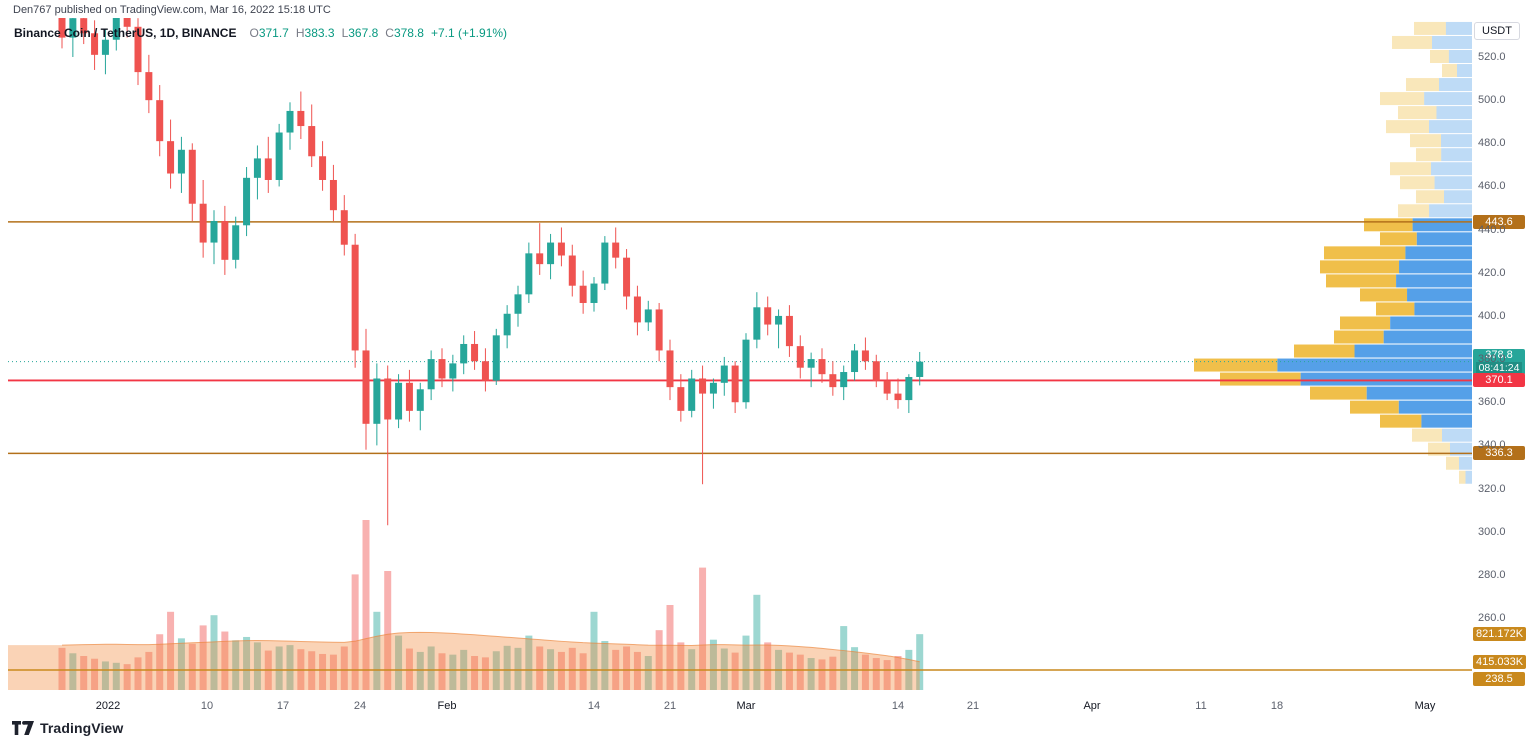  What do you see at coordinates (273, 33) in the screenshot?
I see `ohlc-open-value: 371.7` at bounding box center [273, 33].